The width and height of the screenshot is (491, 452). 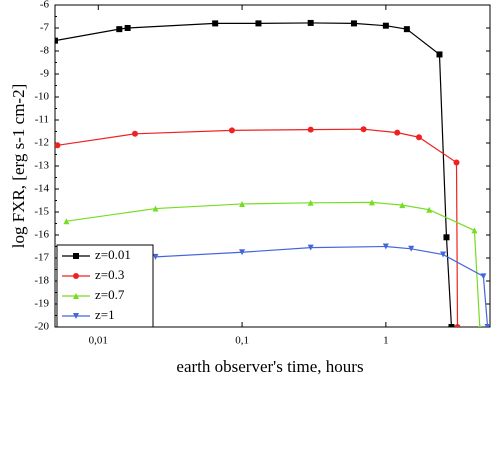 I want to click on y-tick-label: -6, so click(x=45, y=5).